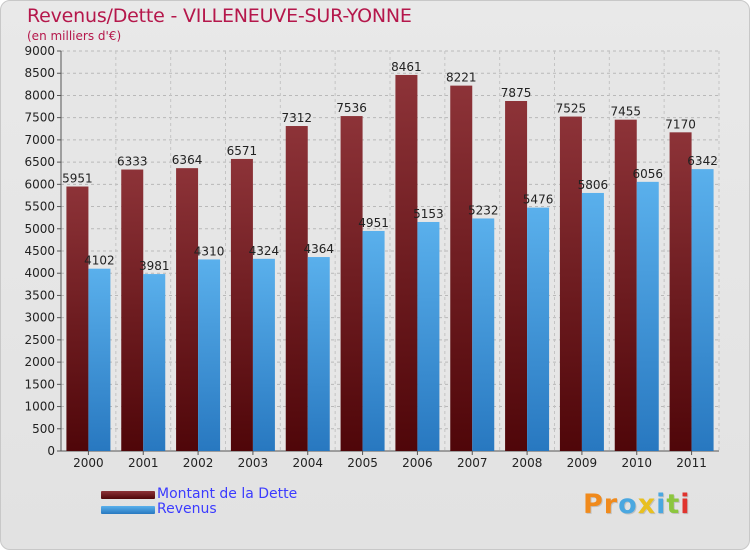  I want to click on y-tick-label: 8500, so click(39, 73).